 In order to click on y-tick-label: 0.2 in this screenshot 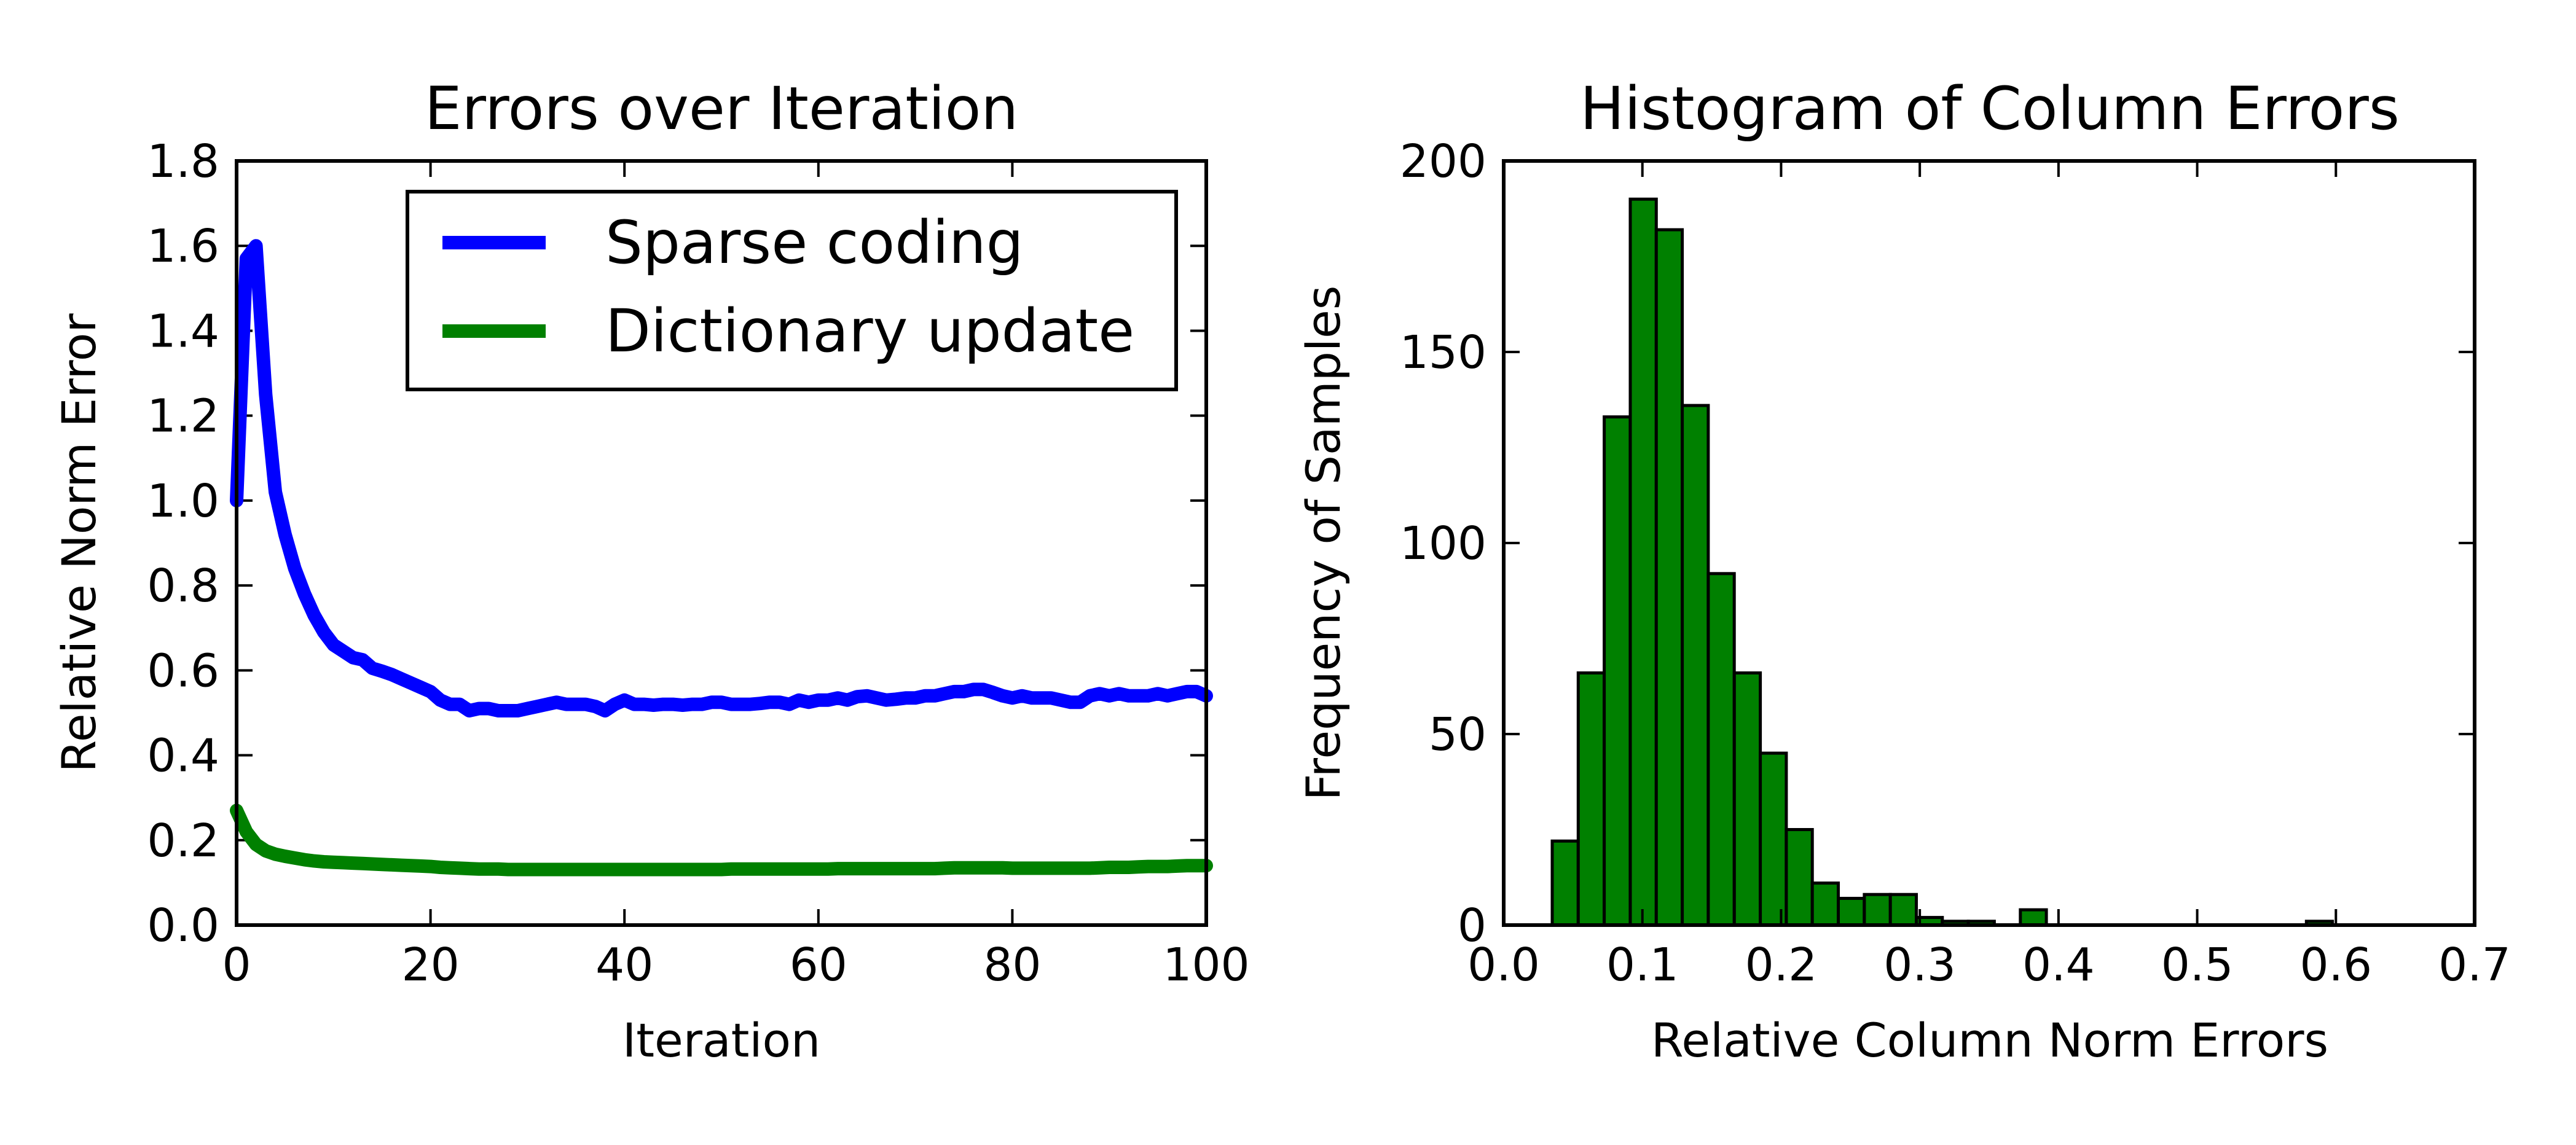, I will do `click(183, 841)`.